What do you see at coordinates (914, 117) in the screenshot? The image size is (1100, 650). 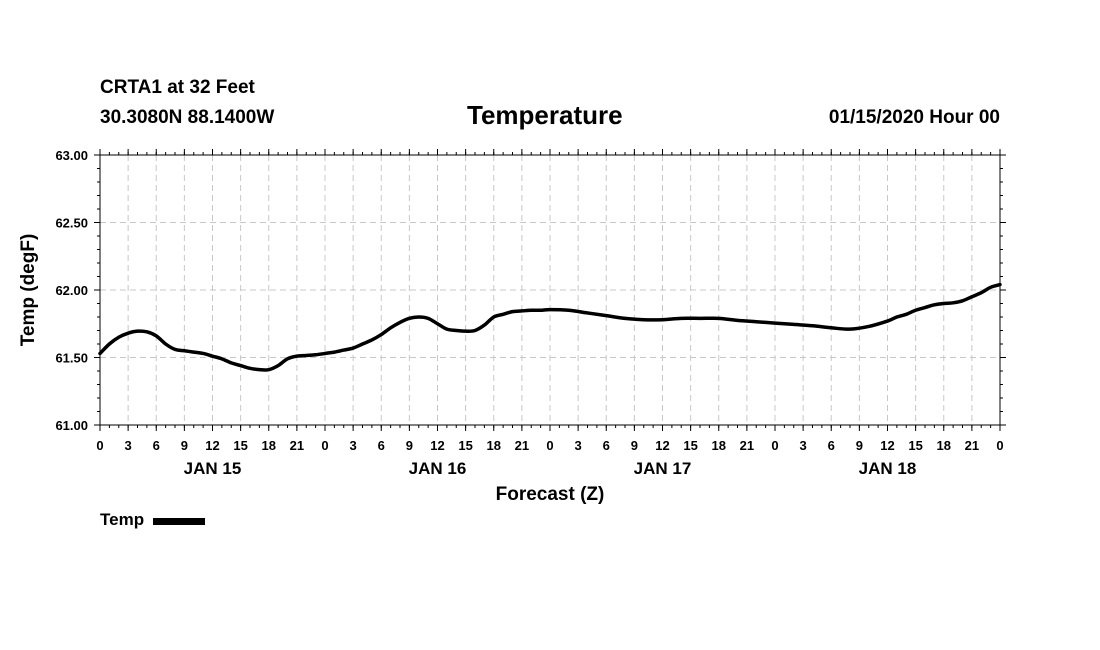 I see `forecast-datetime: 01/15/2020 Hour 00` at bounding box center [914, 117].